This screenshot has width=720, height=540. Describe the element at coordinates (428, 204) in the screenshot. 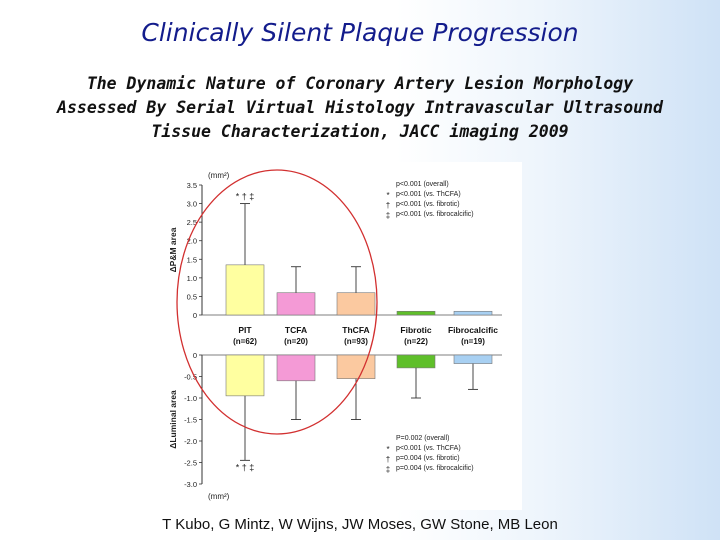

I see `top-stat-line: p<0.001 (vs. fibrotic)` at that location.